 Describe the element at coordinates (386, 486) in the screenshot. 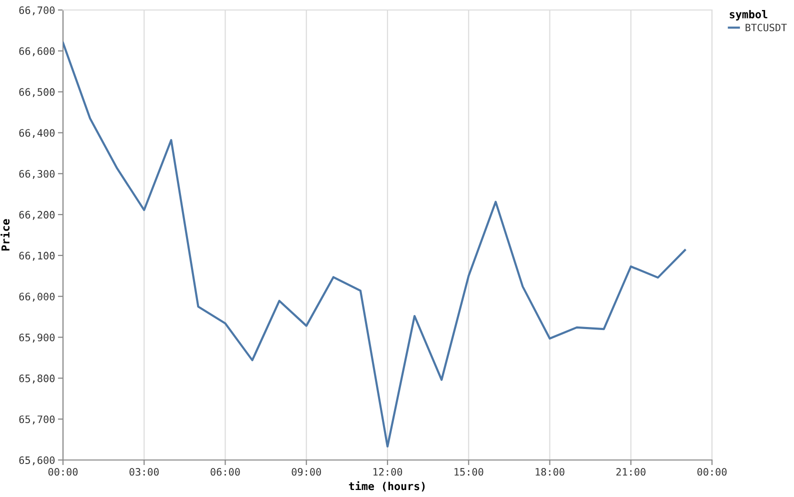

I see `x-axis-title: time (hours)` at that location.